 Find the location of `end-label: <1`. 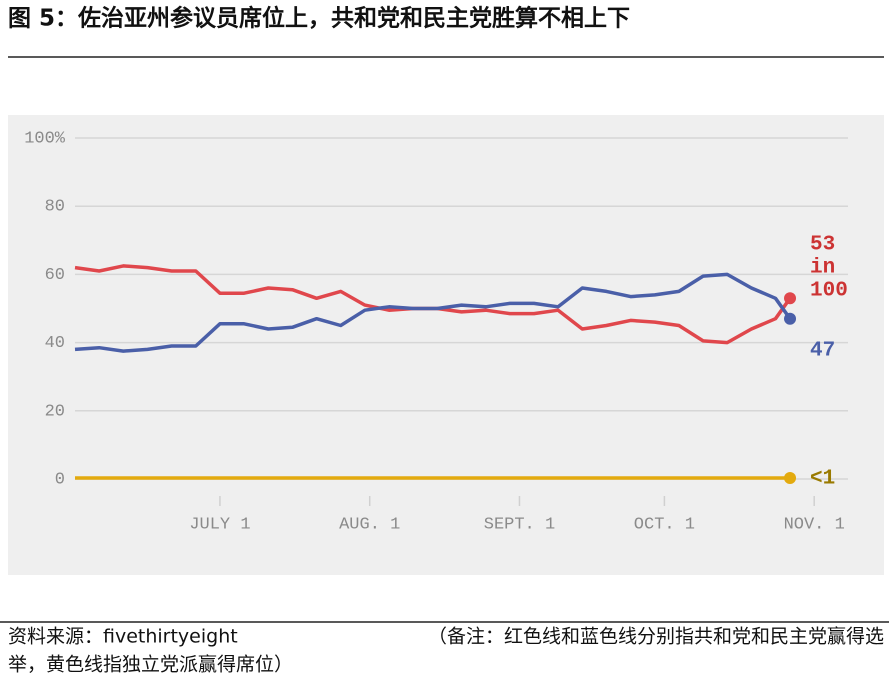

end-label: <1 is located at coordinates (822, 479).